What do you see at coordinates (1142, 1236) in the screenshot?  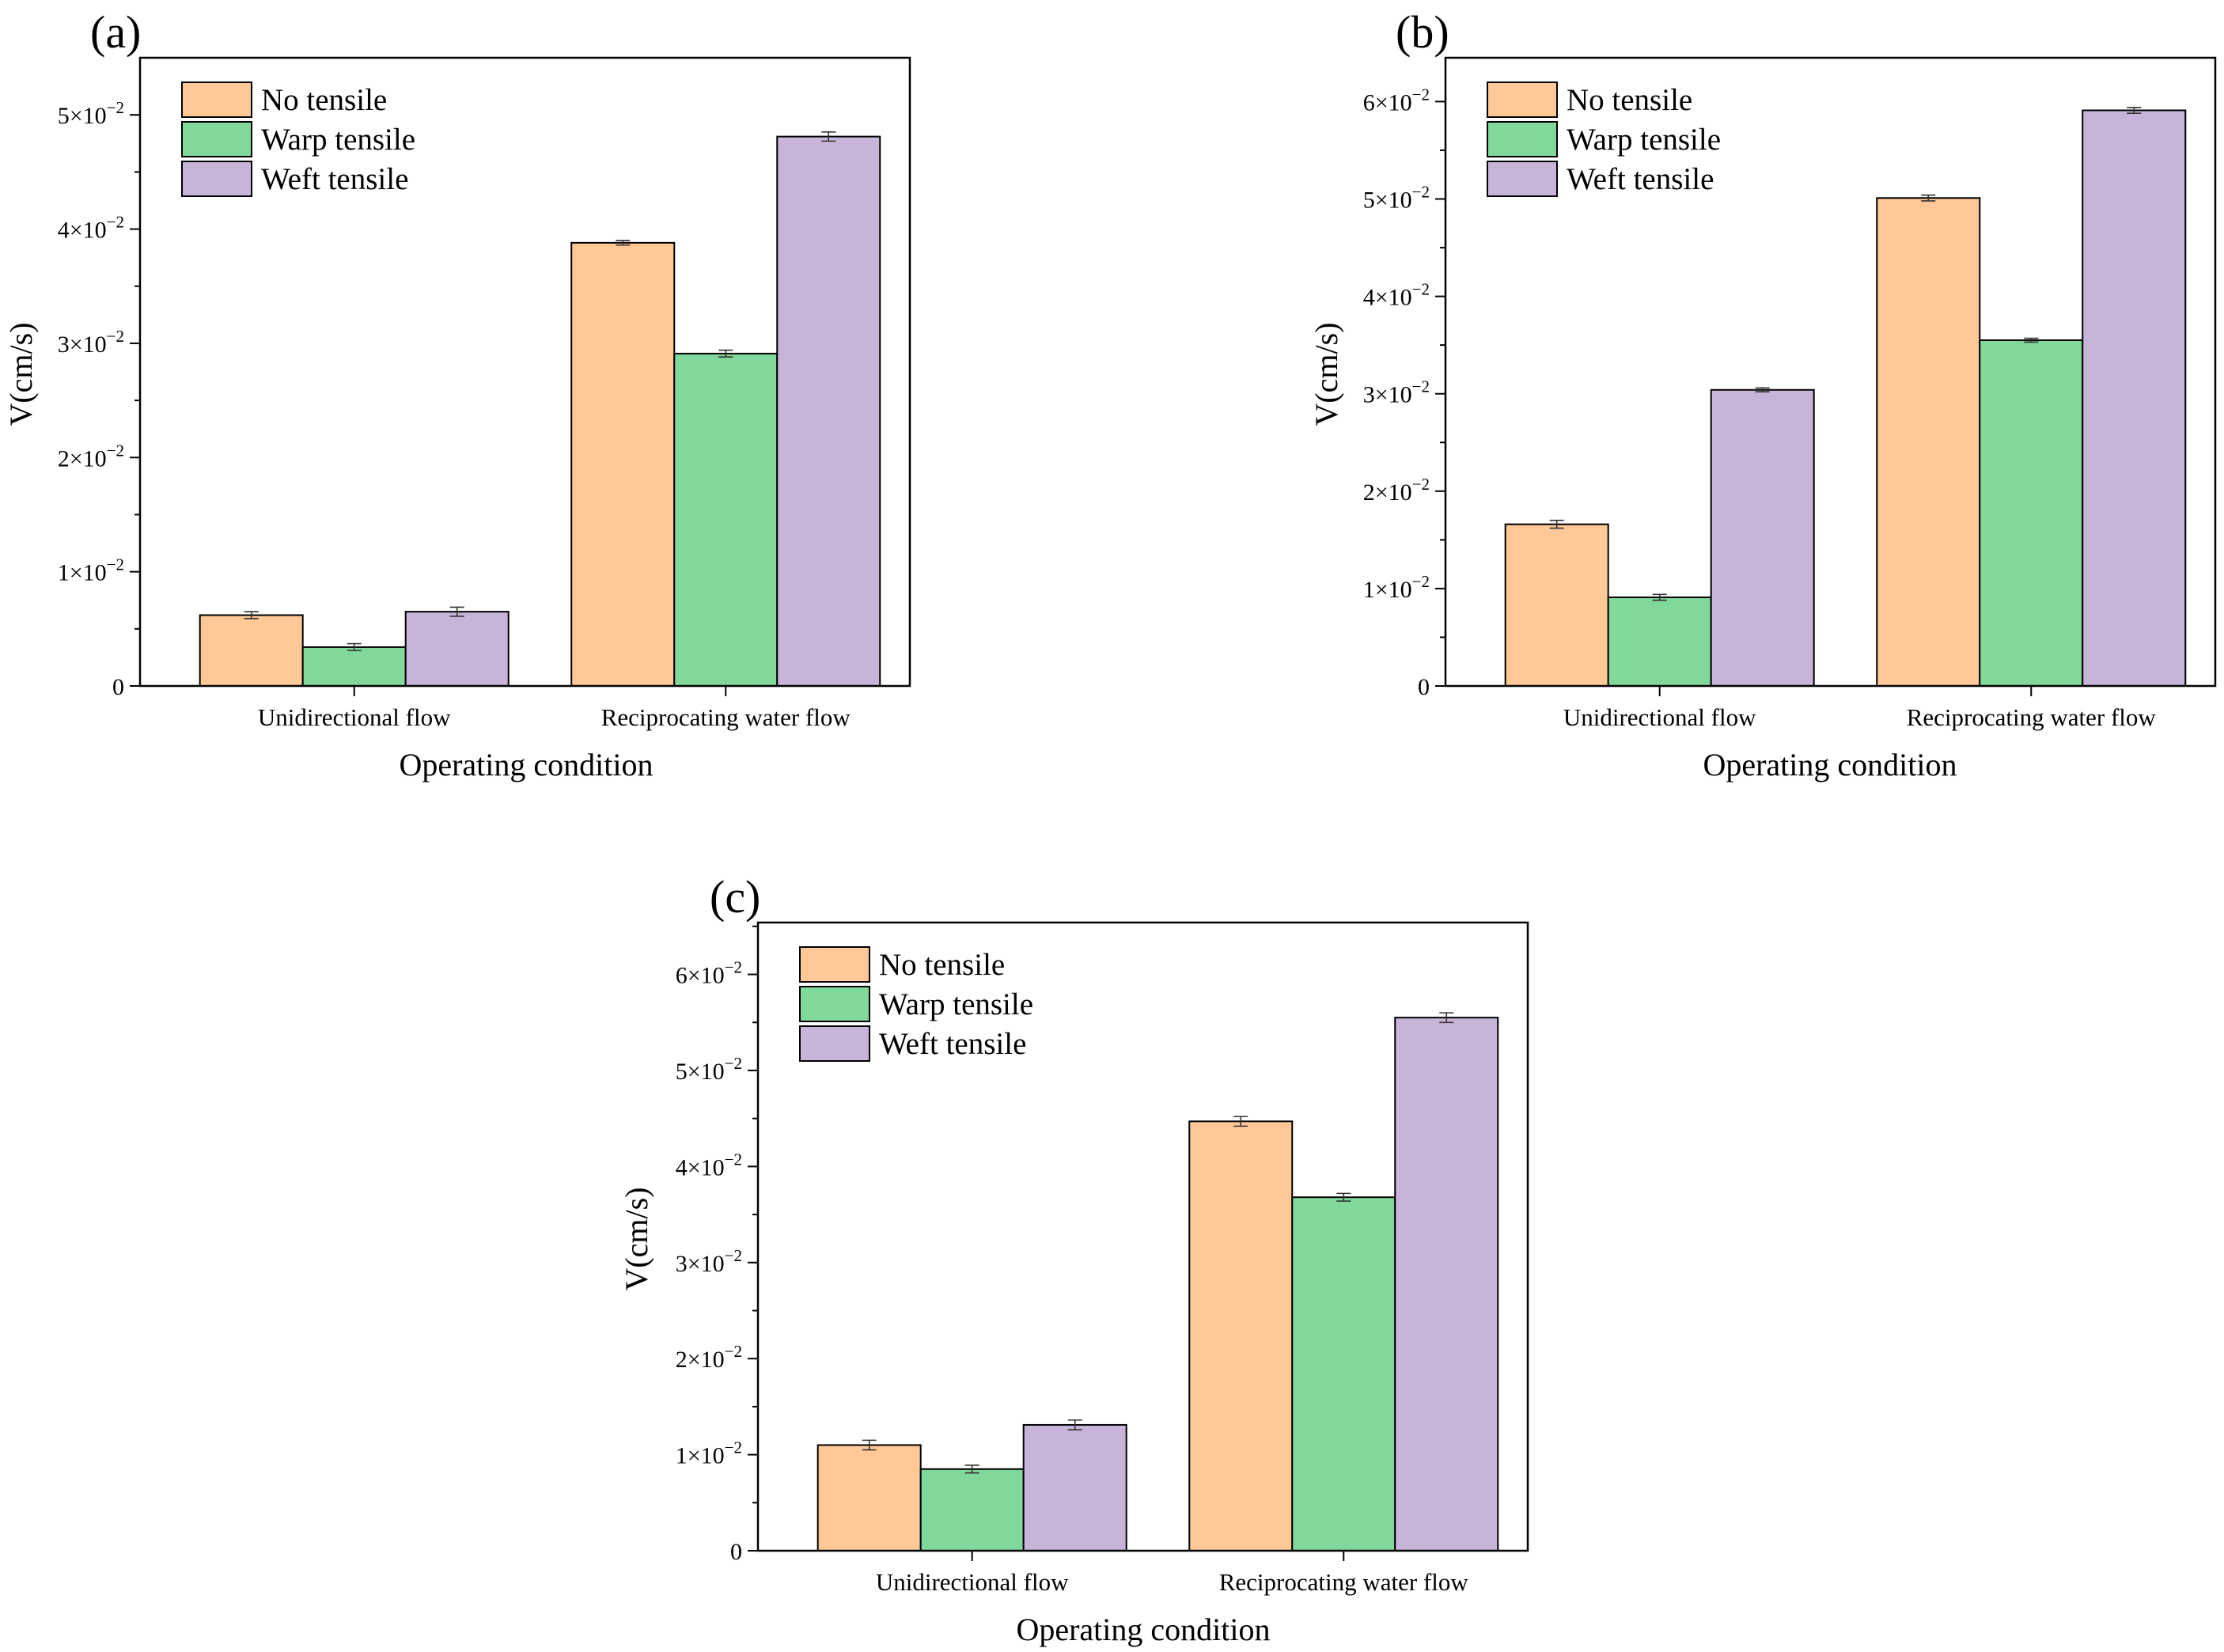 I see `plot-frame` at bounding box center [1142, 1236].